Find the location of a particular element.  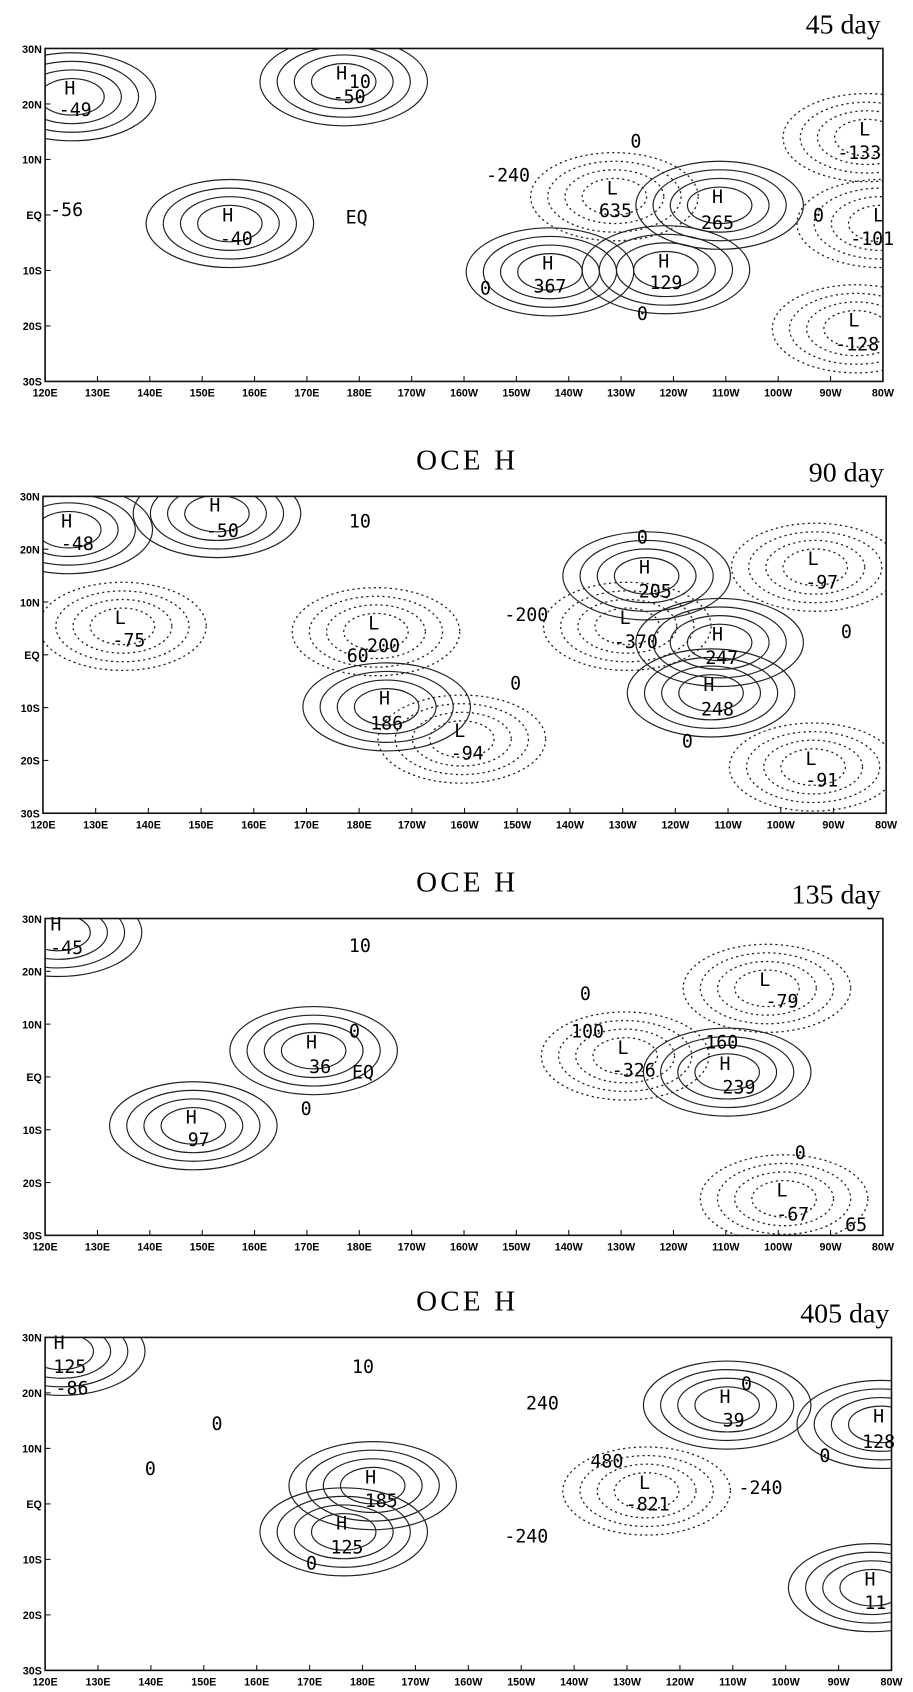

x-tick-label: 180E is located at coordinates (359, 393).